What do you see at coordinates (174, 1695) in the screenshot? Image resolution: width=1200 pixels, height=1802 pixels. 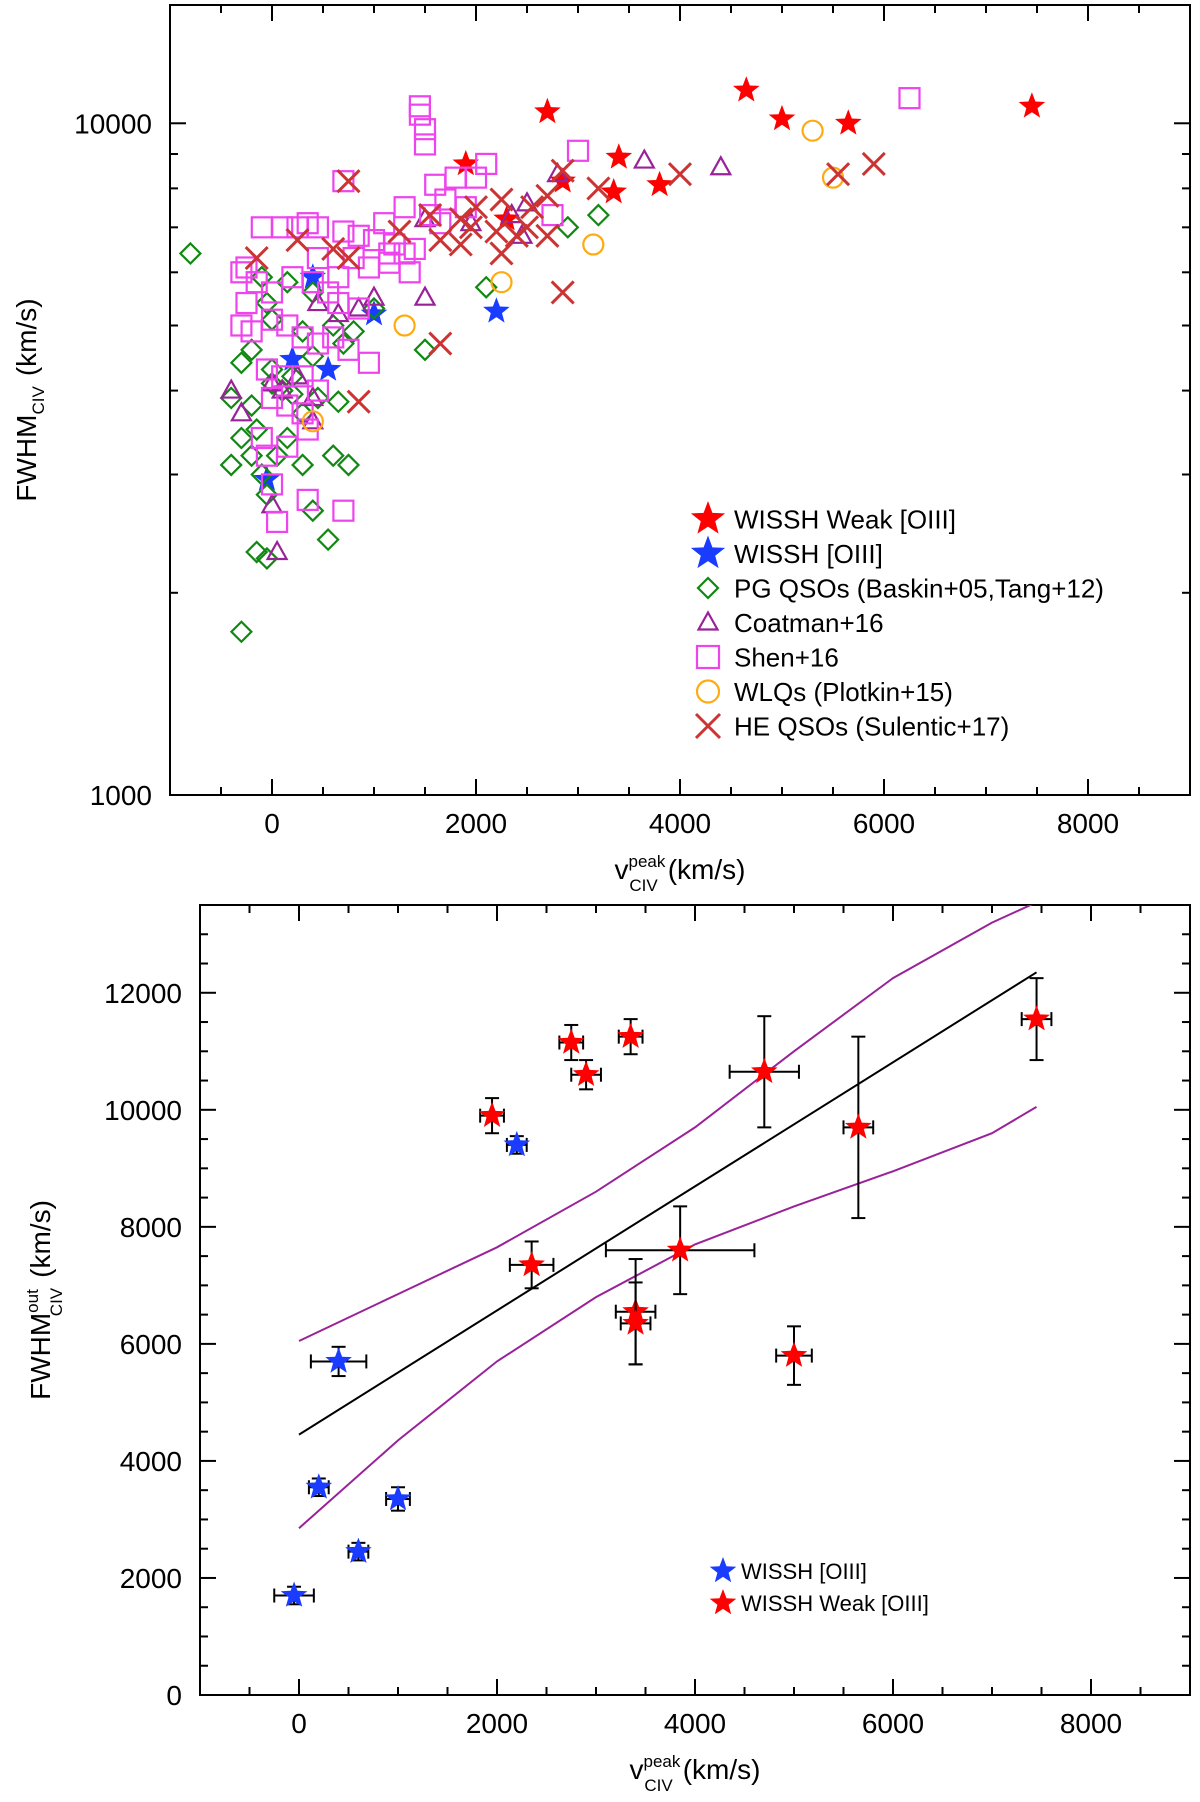 I see `y-tick-label: 0` at bounding box center [174, 1695].